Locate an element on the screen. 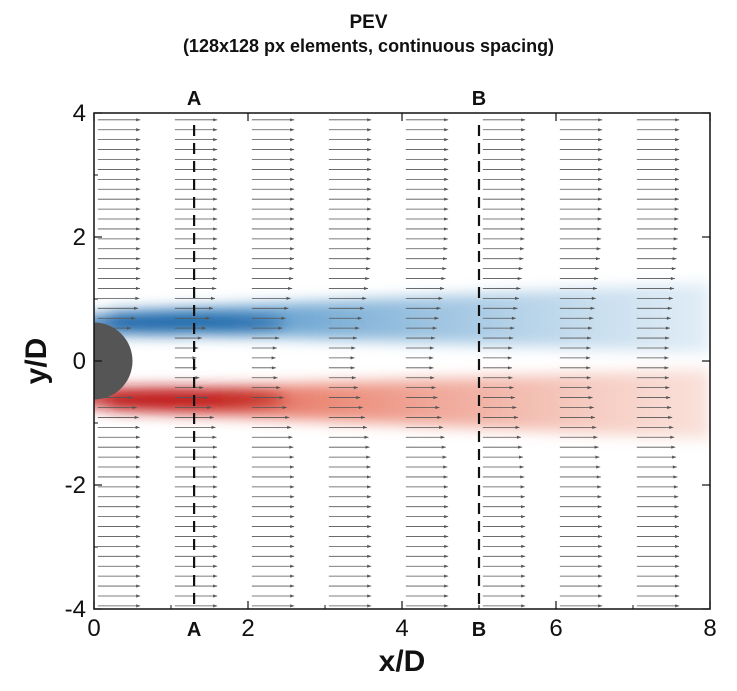  y-tick-label: 0 is located at coordinates (79, 361).